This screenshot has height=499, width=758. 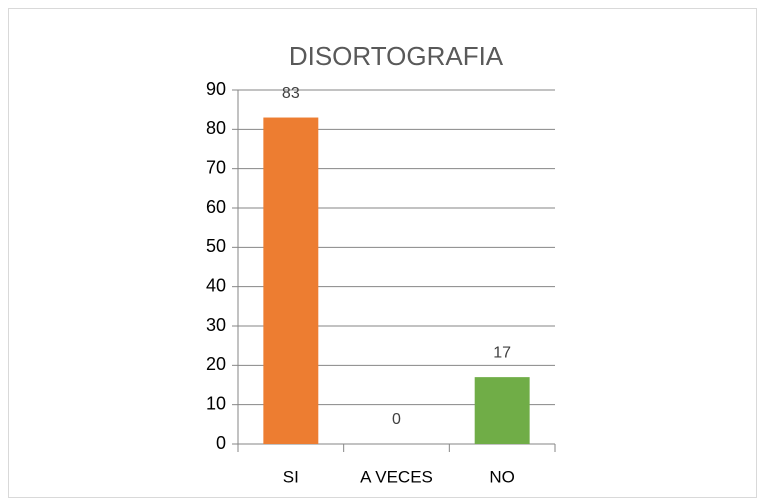 What do you see at coordinates (216, 364) in the screenshot?
I see `y-tick-label: 20` at bounding box center [216, 364].